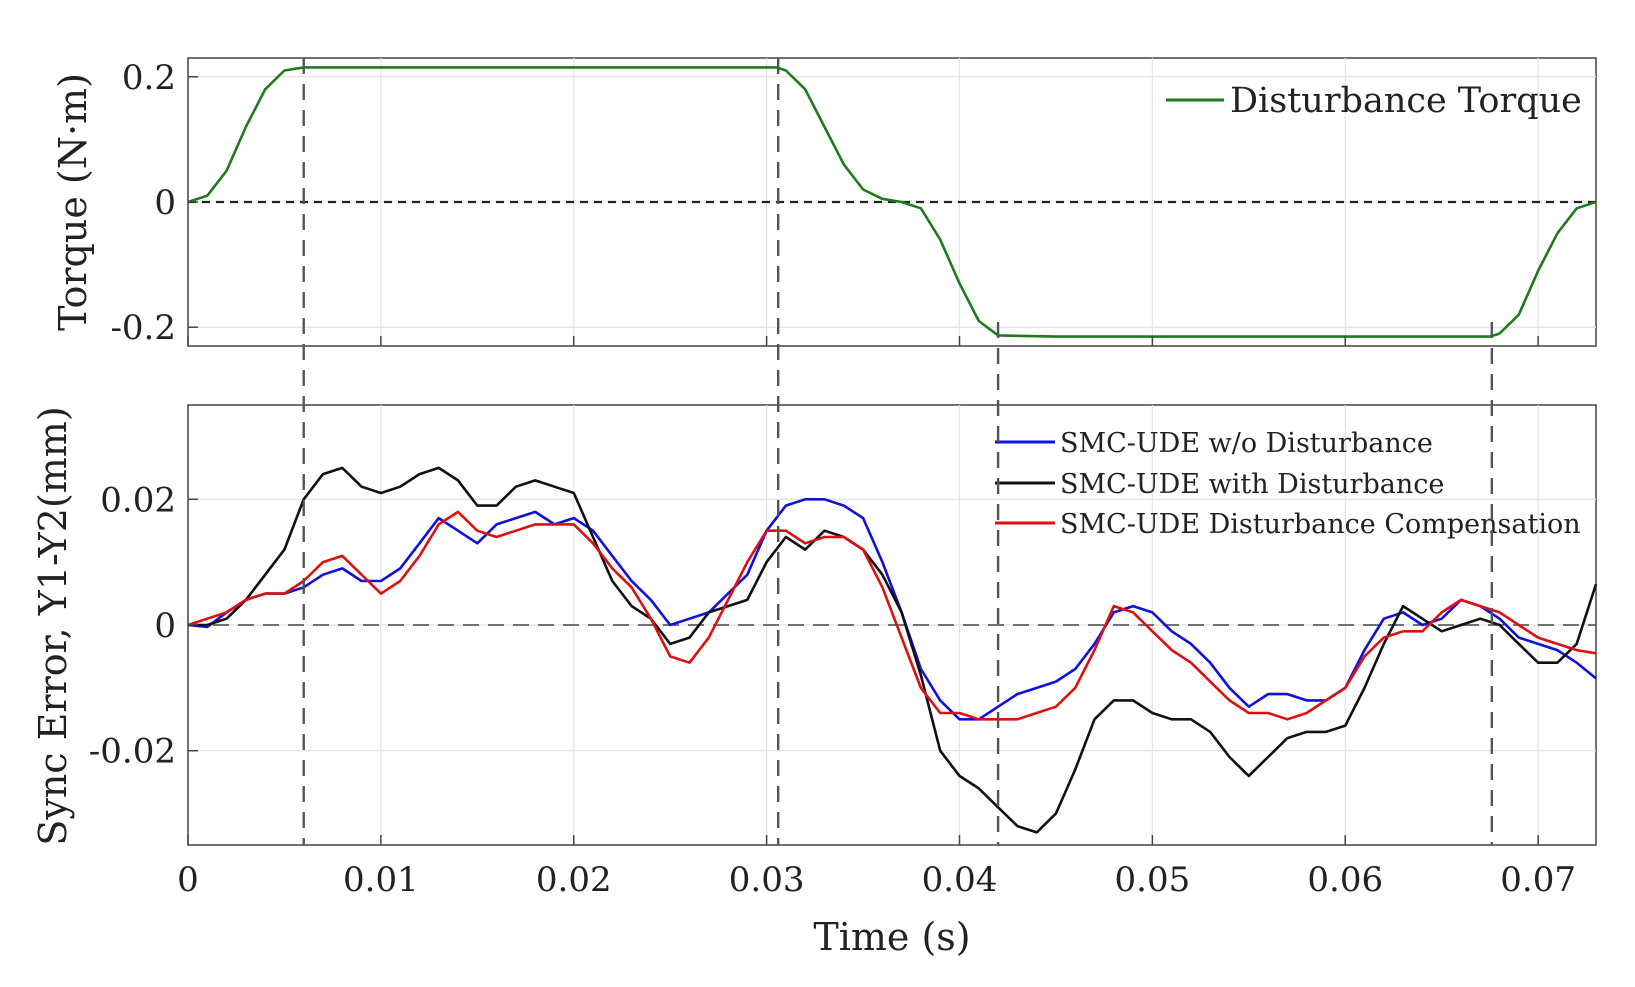 The width and height of the screenshot is (1635, 987). I want to click on x-tick-label-5: 0.05, so click(1153, 880).